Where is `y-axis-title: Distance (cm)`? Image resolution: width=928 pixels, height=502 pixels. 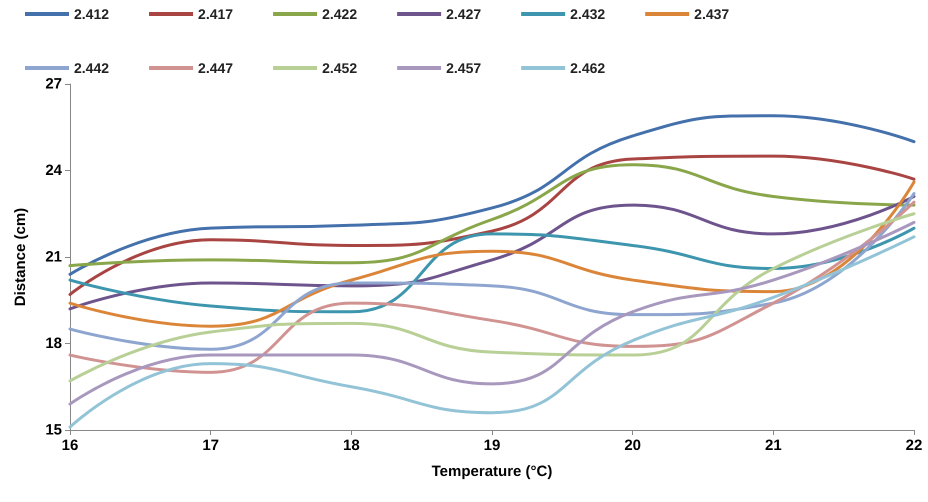
y-axis-title: Distance (cm) is located at coordinates (20, 257).